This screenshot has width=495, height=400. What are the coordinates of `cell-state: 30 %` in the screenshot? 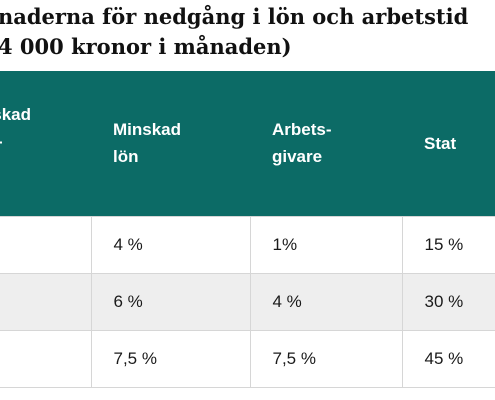 It's located at (448, 301).